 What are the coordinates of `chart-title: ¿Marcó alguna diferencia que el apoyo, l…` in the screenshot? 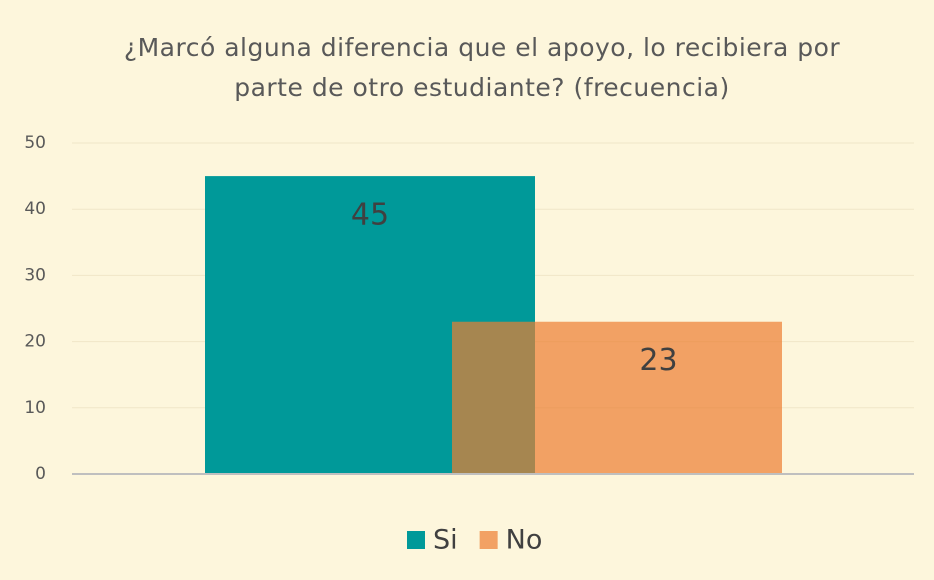 It's located at (482, 67).